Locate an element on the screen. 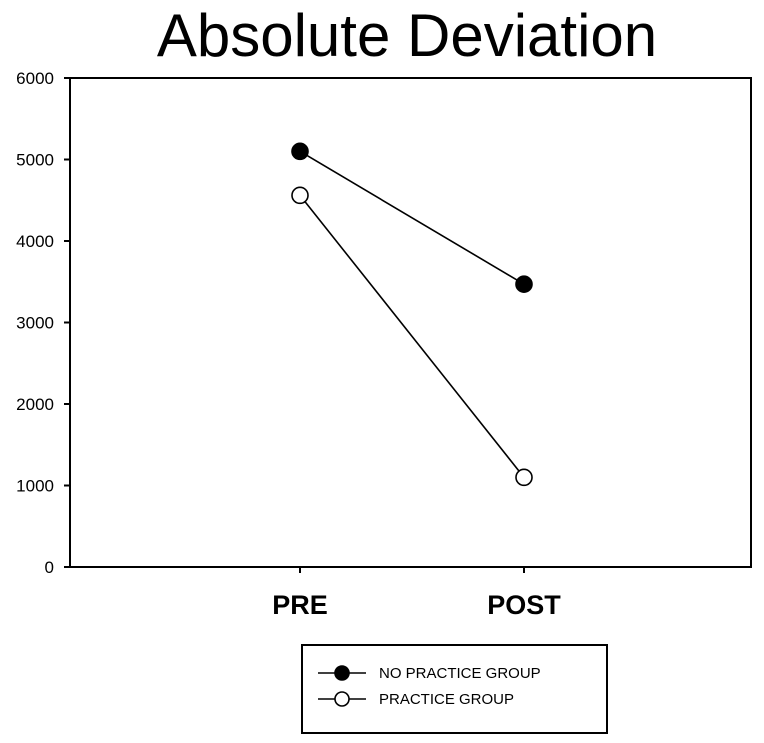  y-tick-label: 0 is located at coordinates (49, 567).